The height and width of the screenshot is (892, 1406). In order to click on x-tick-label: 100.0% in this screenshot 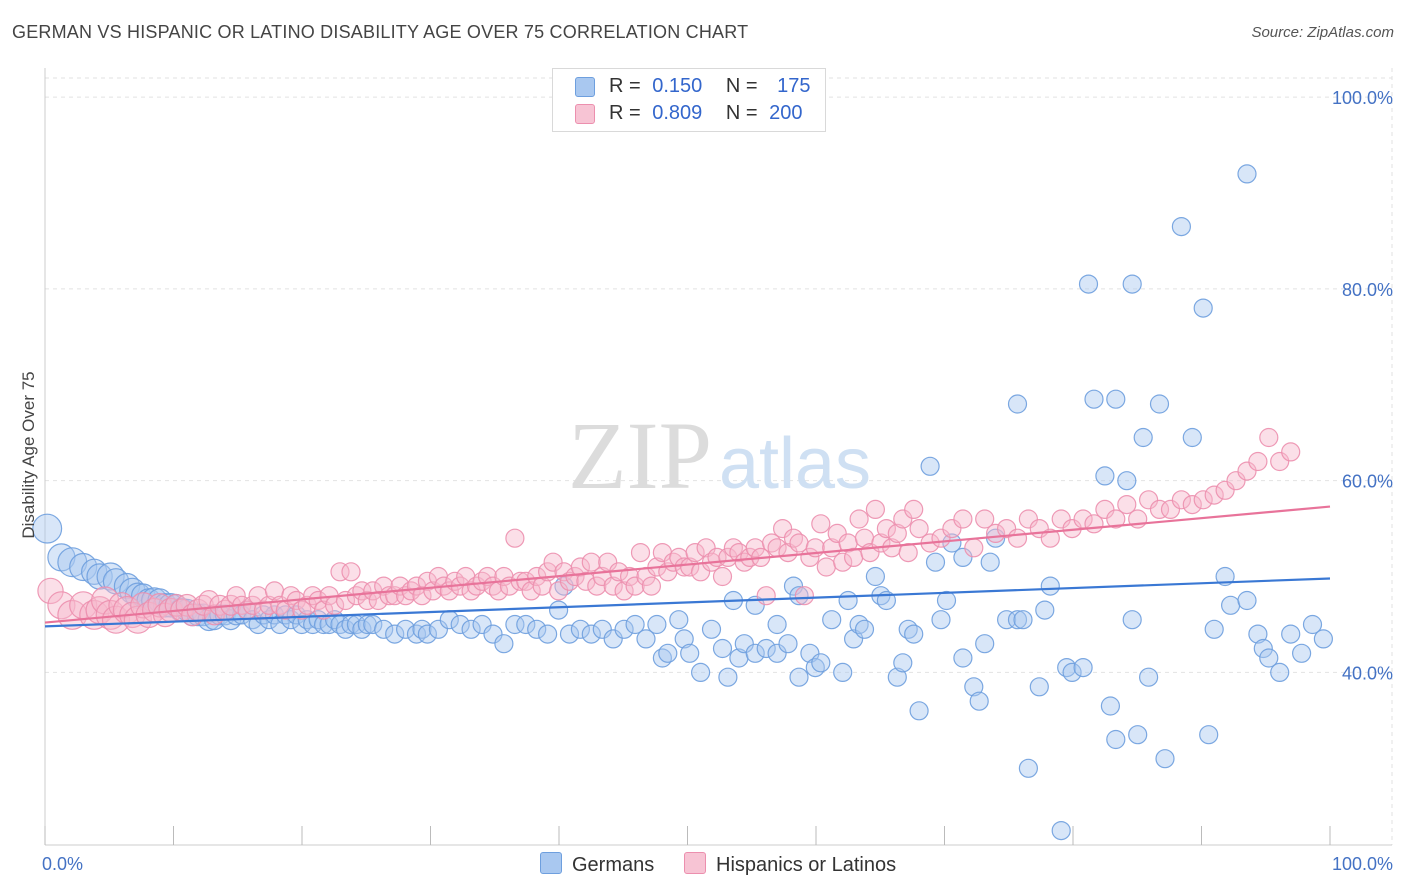, I will do `click(1362, 864)`.